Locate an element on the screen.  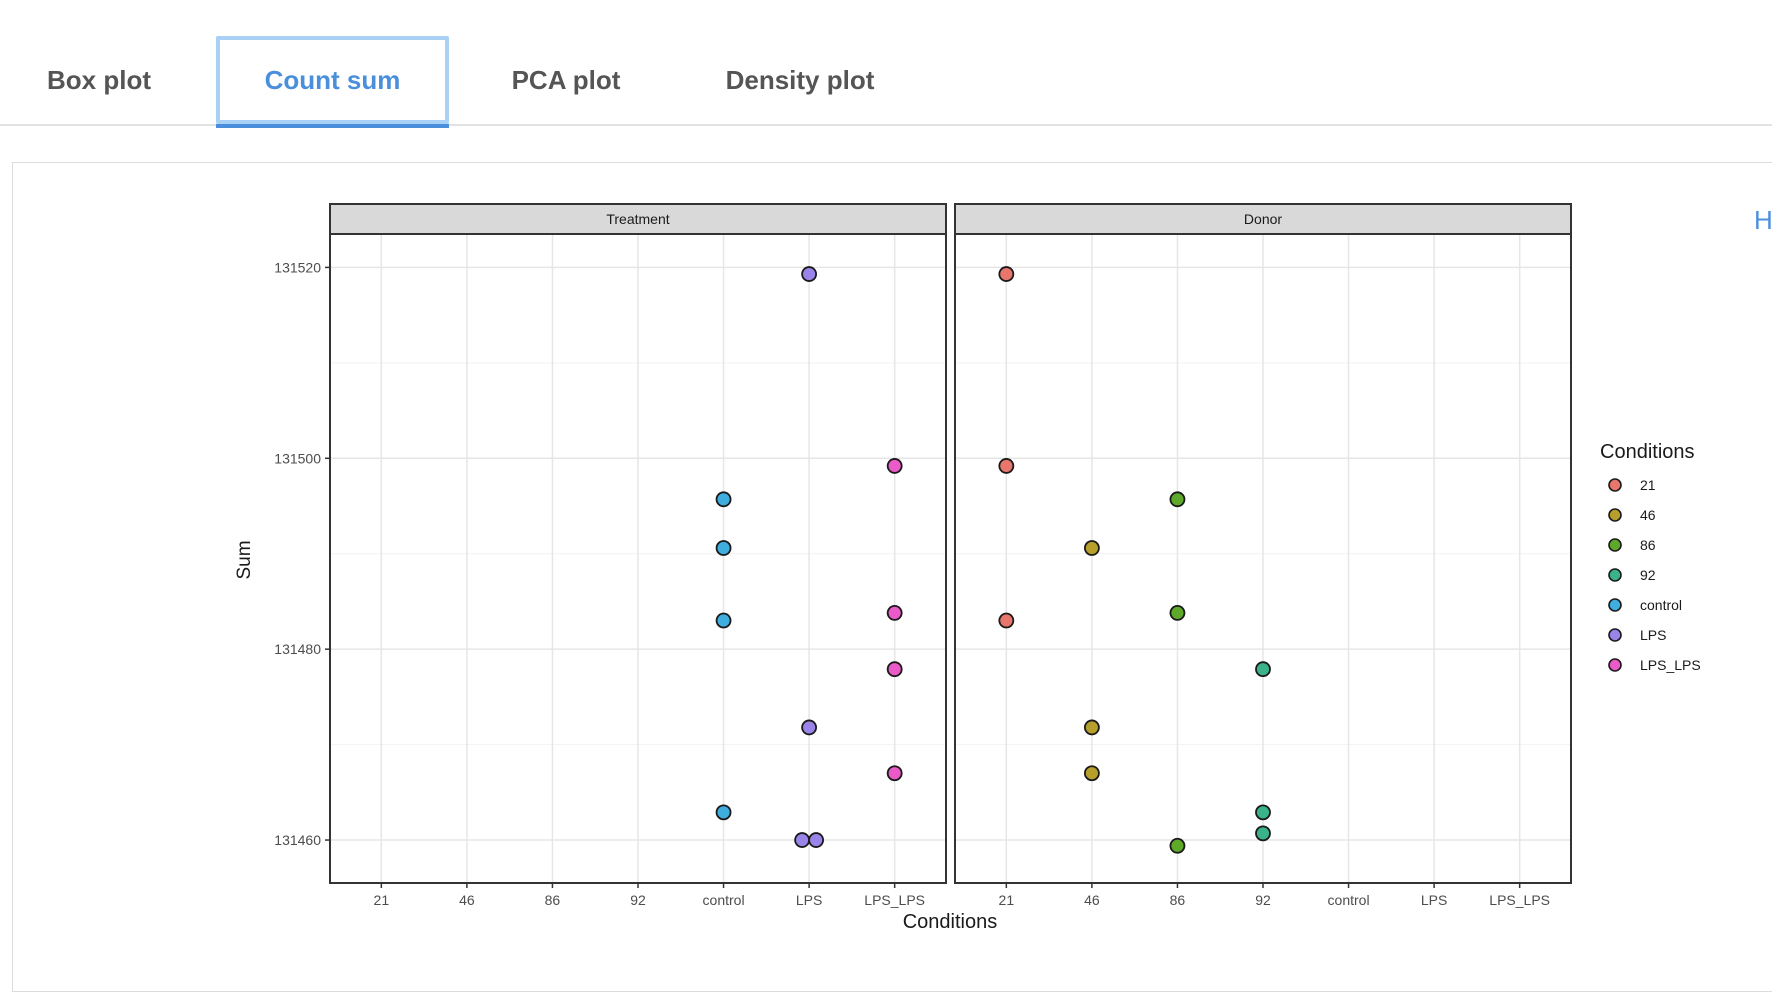
y-tick-label: 131520 is located at coordinates (297, 267).